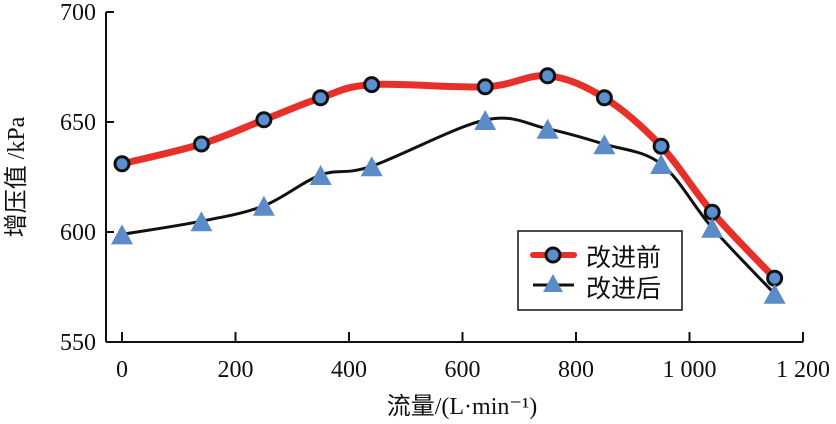 The width and height of the screenshot is (836, 424). I want to click on legend-label-0: 改进前, so click(623, 258).